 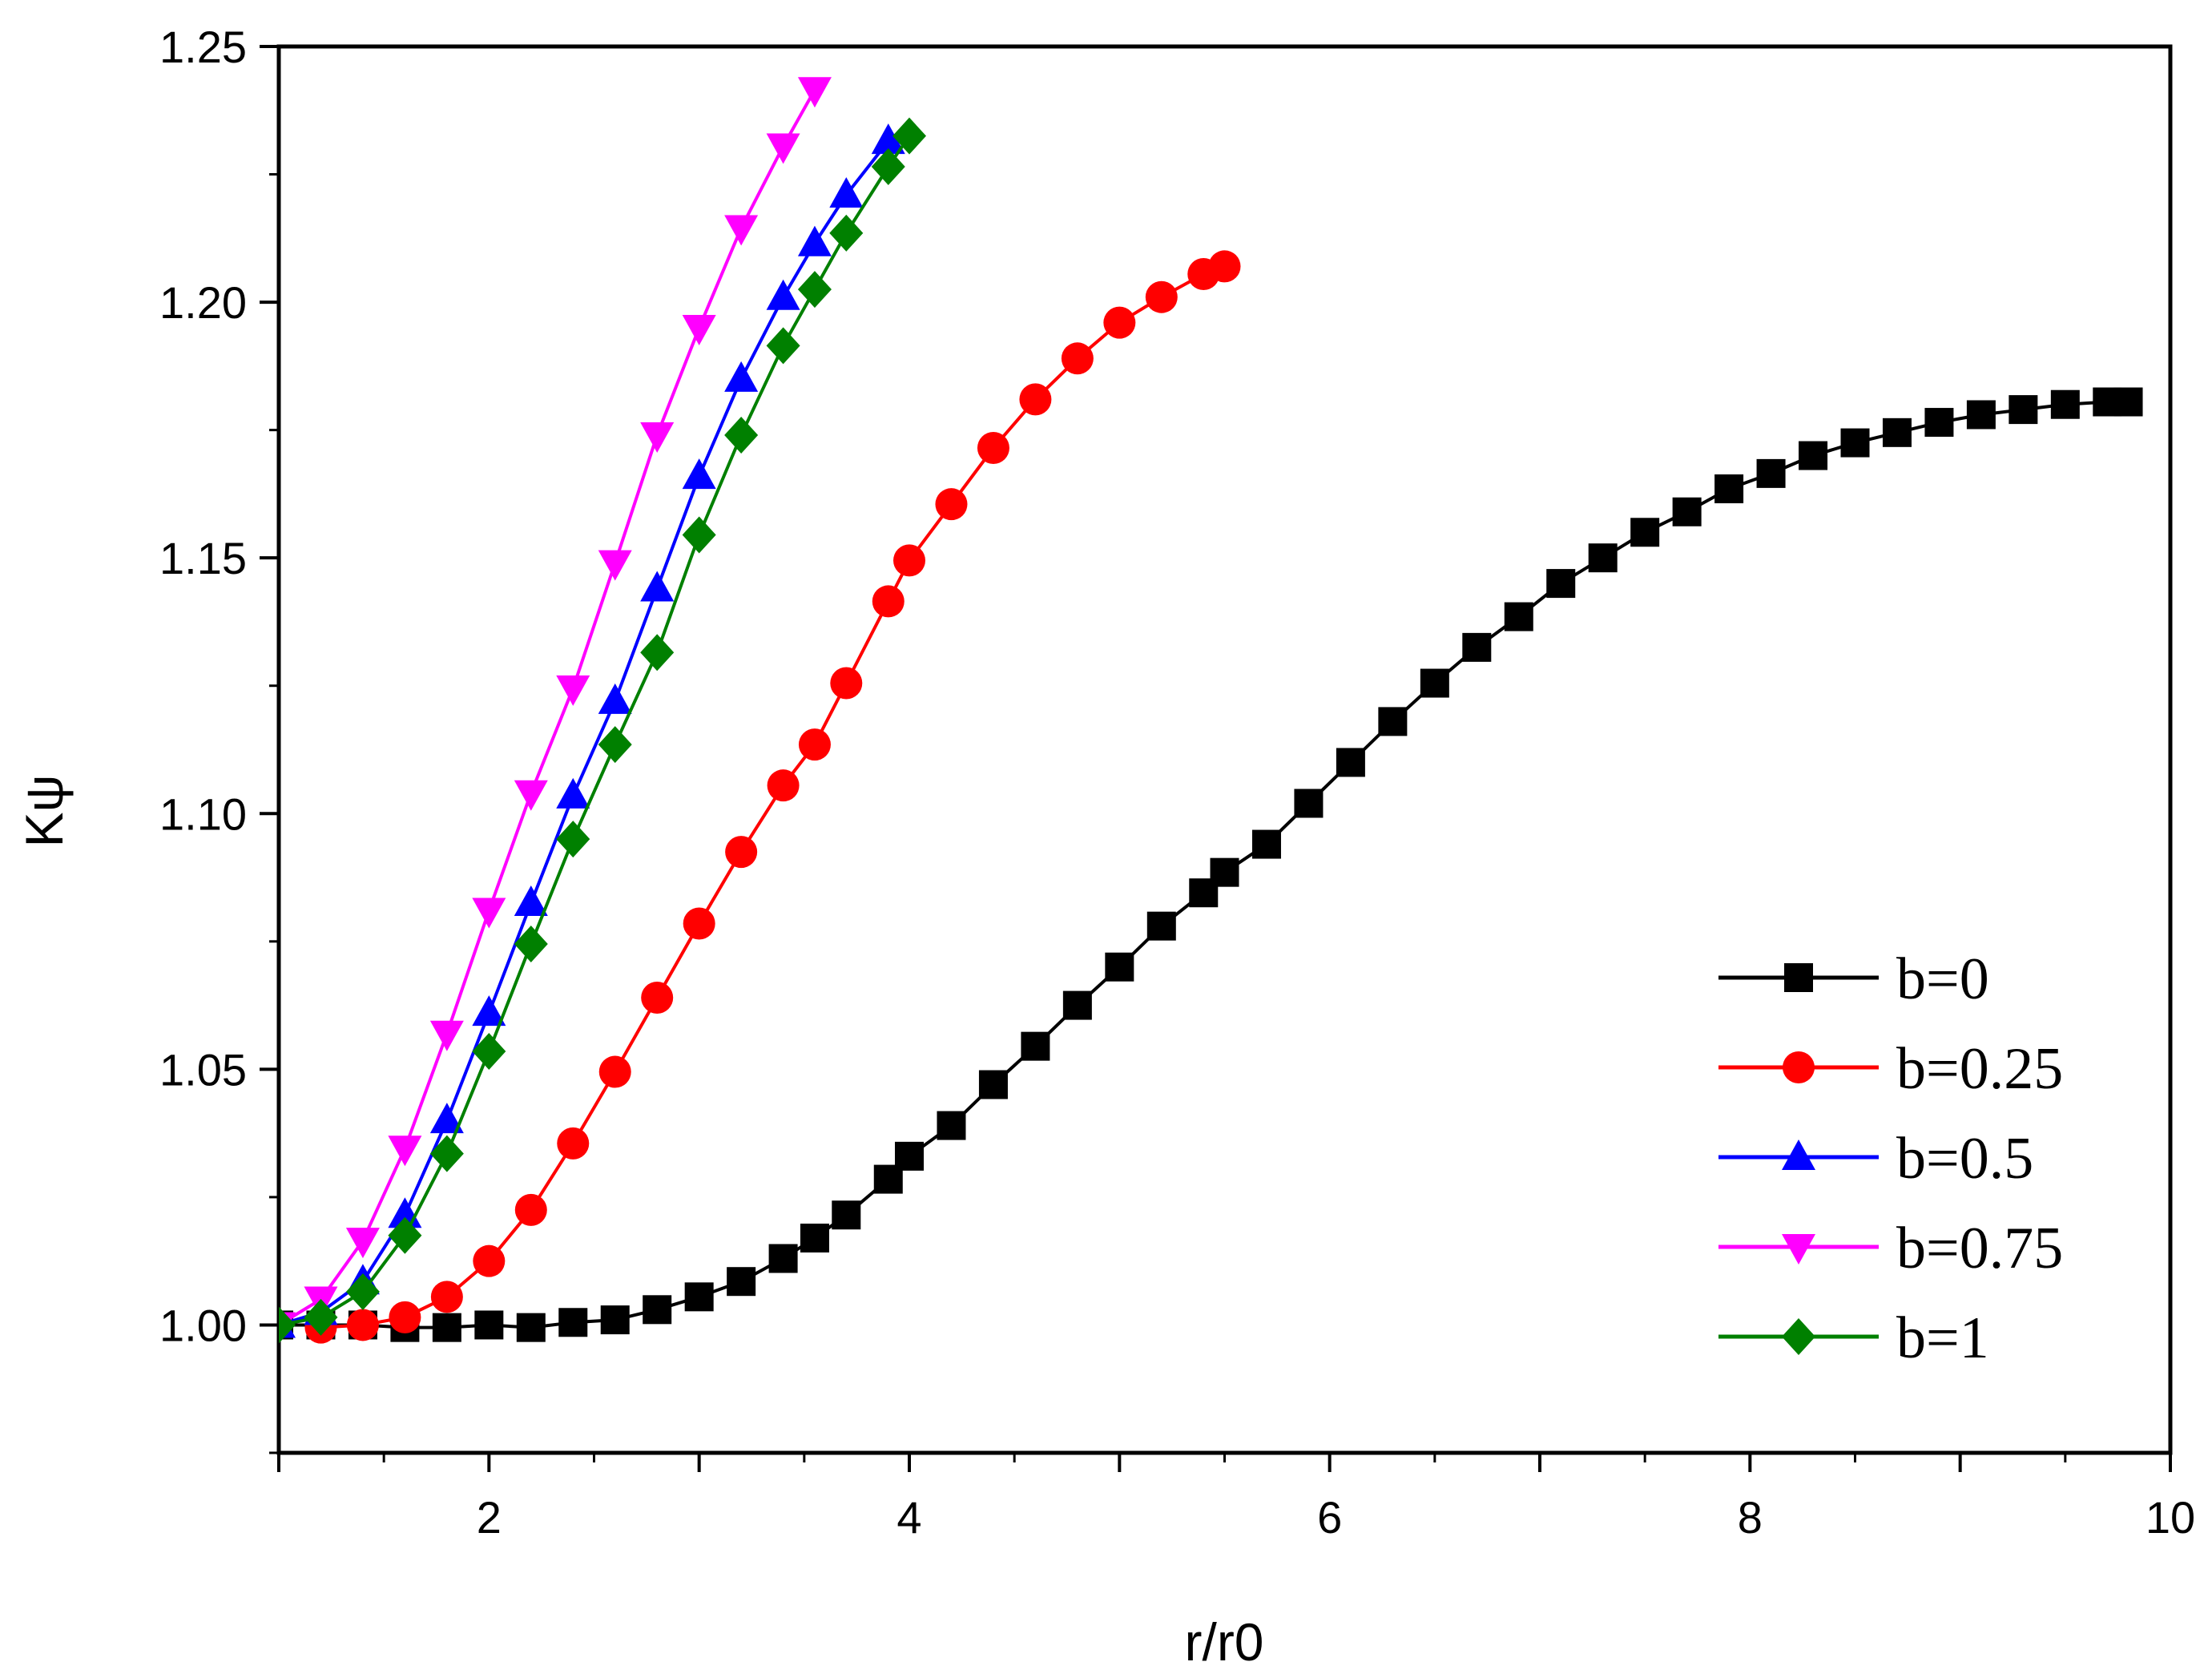 I want to click on y-axis-title: Kψ, so click(x=44, y=810).